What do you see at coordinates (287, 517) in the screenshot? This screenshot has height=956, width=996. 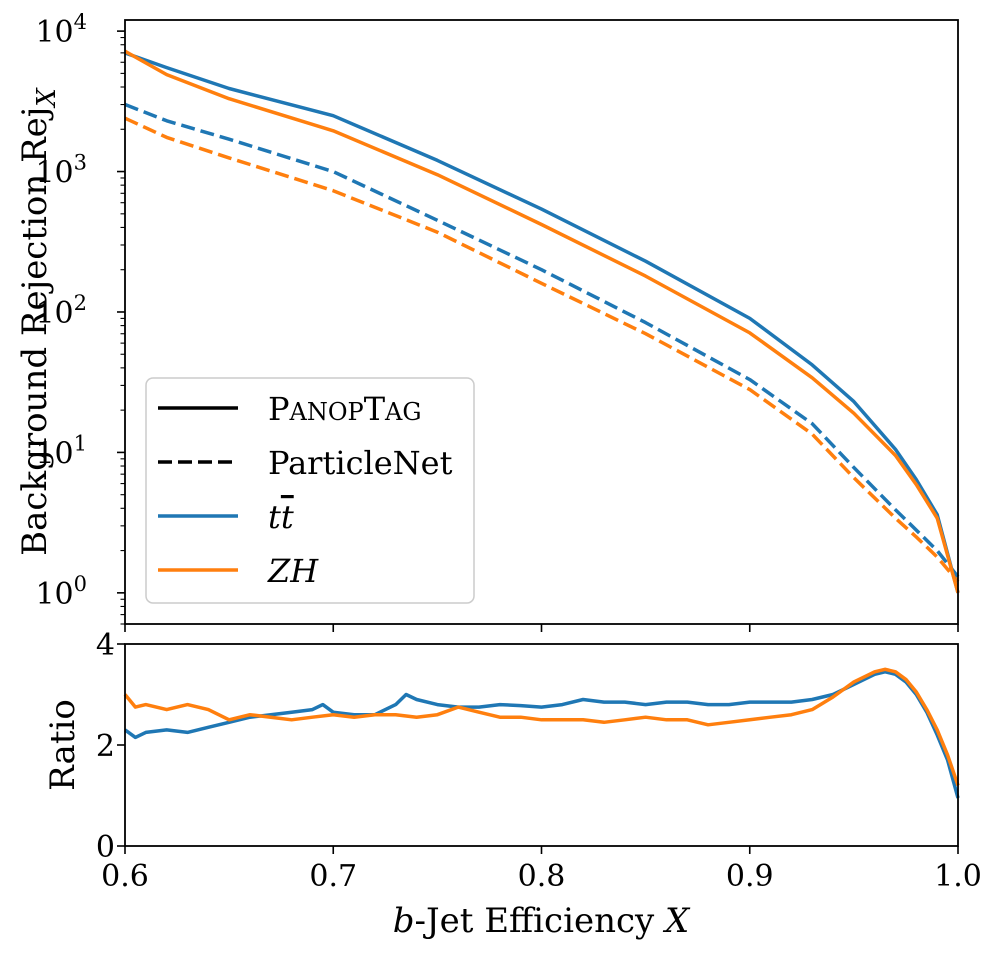 I see `legend-label-tt-bar: t` at bounding box center [287, 517].